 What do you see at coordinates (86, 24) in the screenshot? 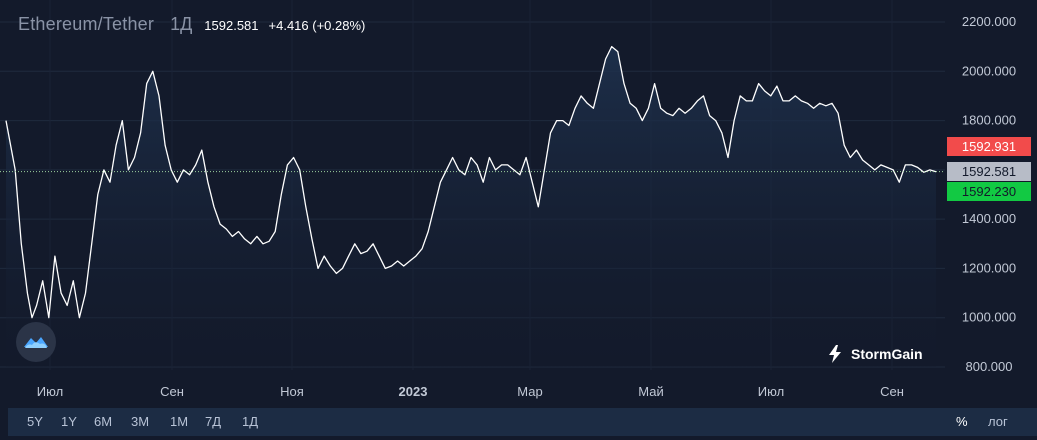
I see `symbol-title: Ethereum/Tether` at bounding box center [86, 24].